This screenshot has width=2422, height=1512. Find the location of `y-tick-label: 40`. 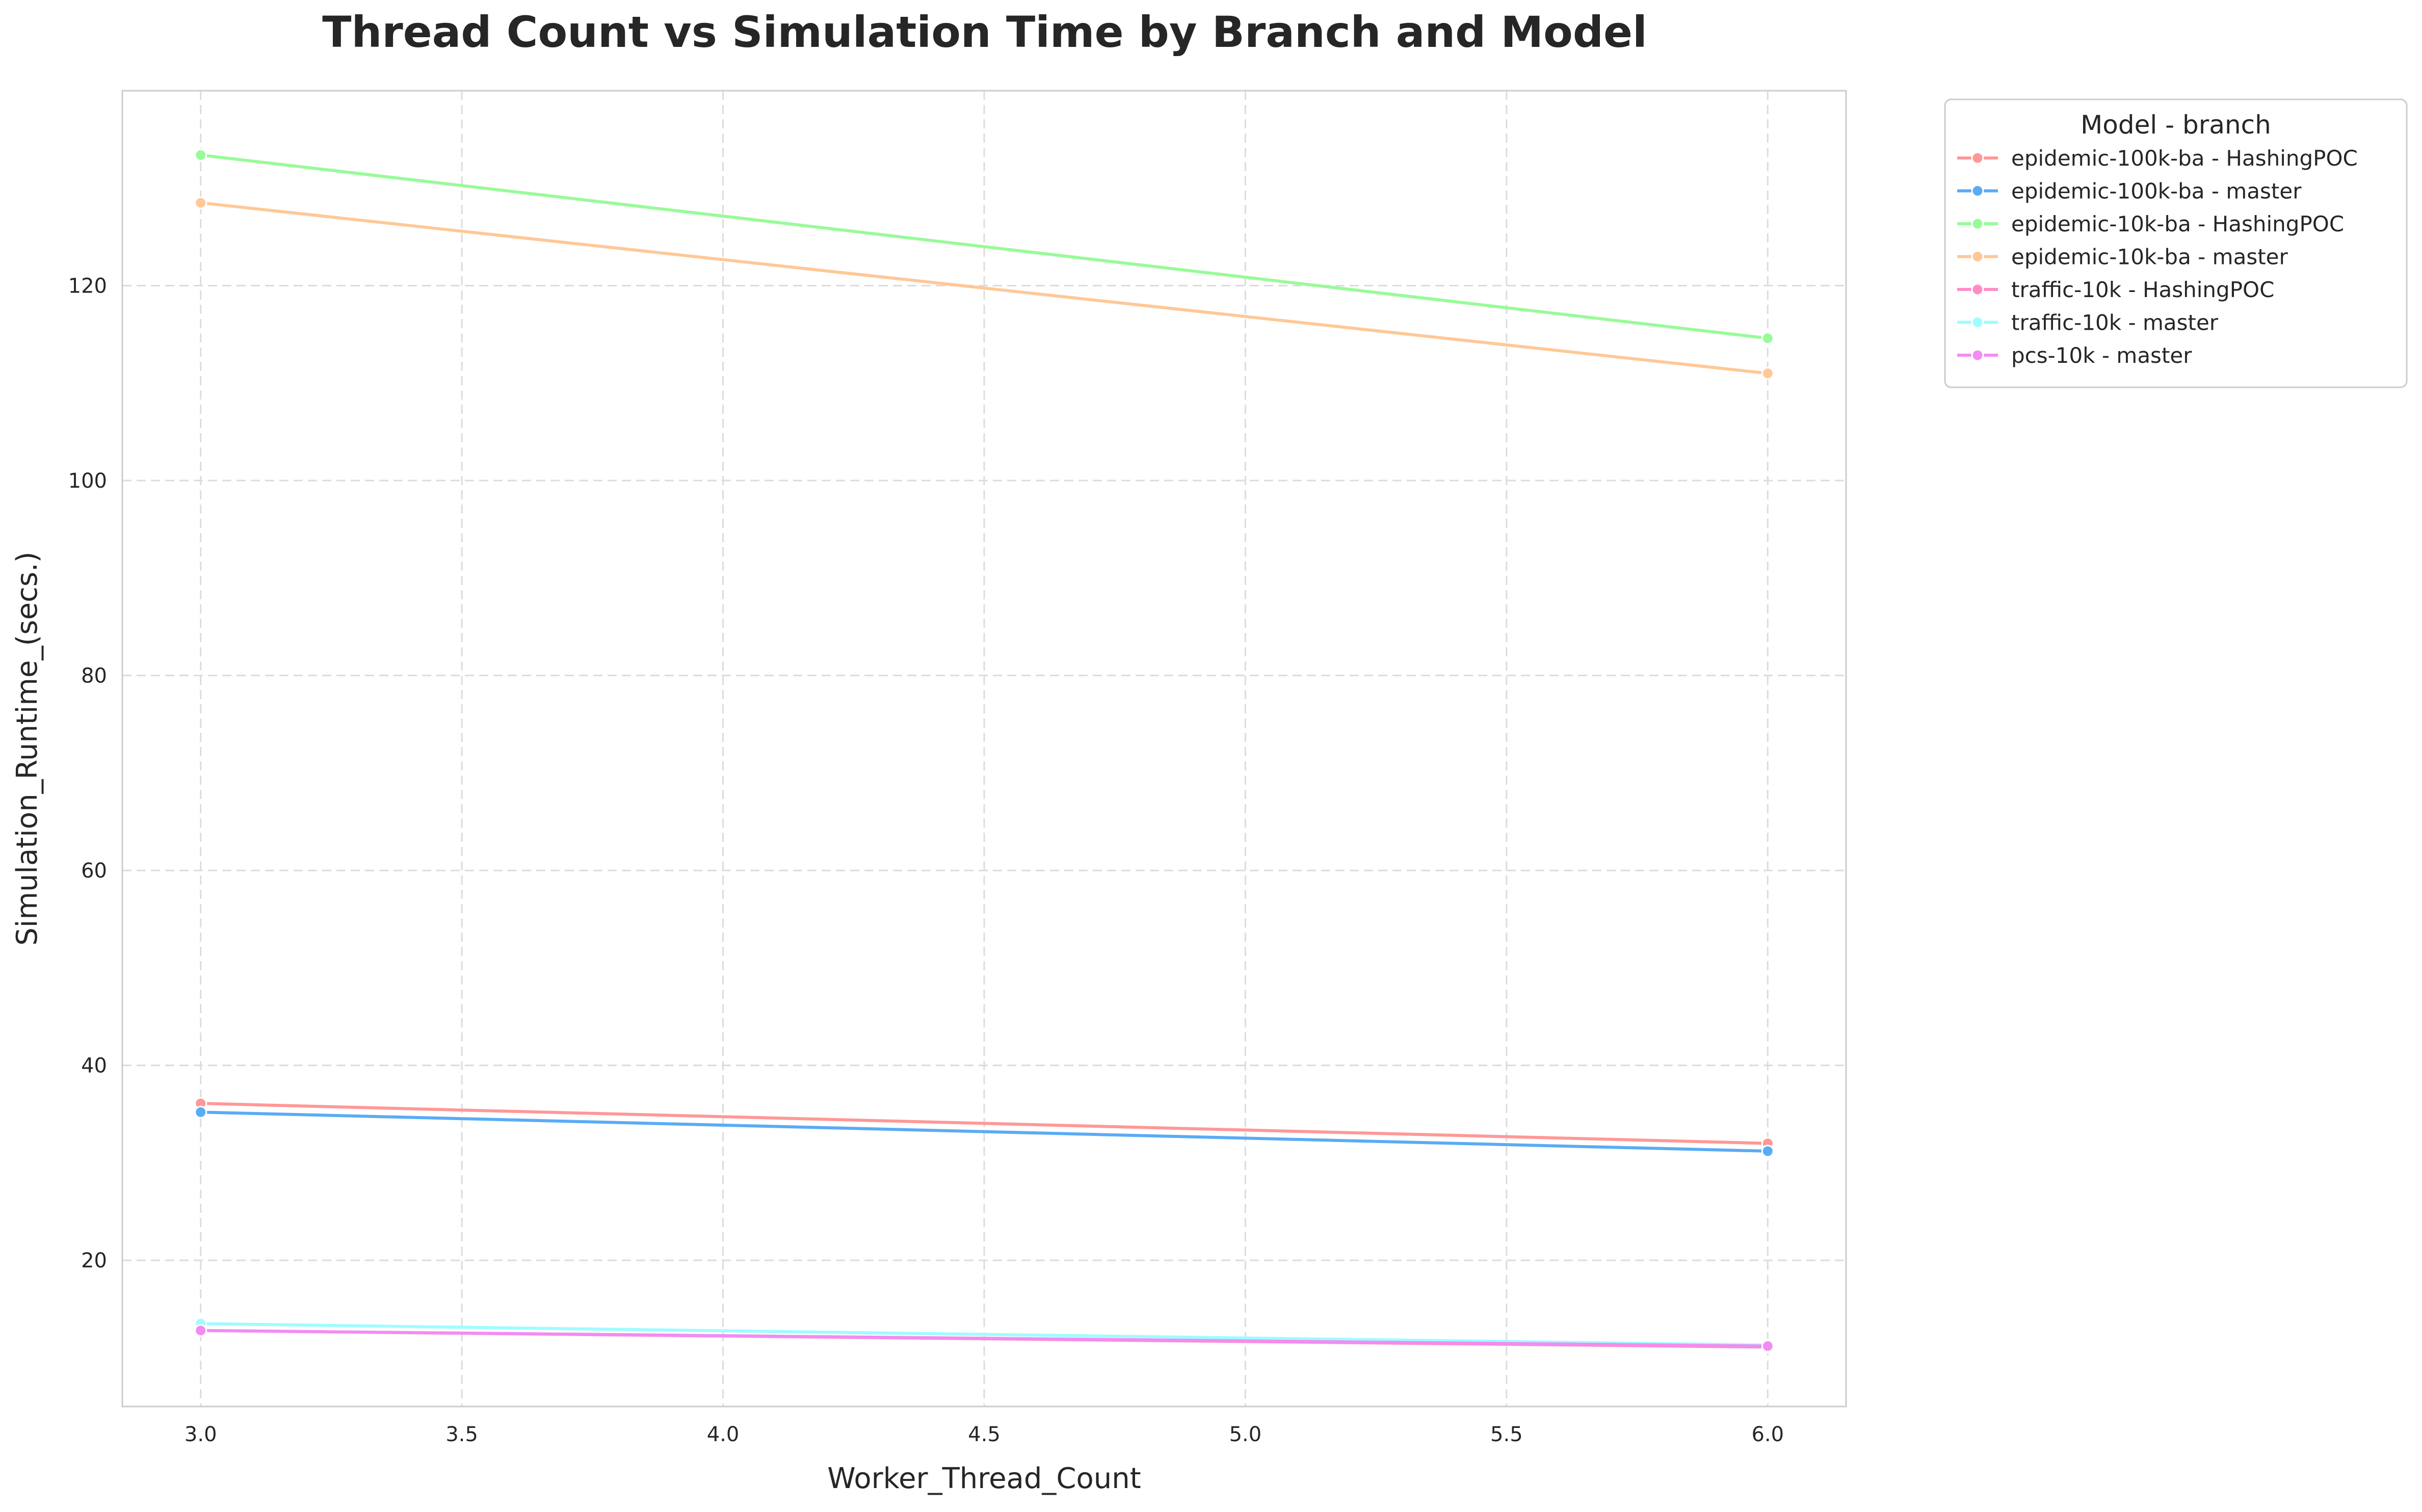

y-tick-label: 40 is located at coordinates (94, 1066).